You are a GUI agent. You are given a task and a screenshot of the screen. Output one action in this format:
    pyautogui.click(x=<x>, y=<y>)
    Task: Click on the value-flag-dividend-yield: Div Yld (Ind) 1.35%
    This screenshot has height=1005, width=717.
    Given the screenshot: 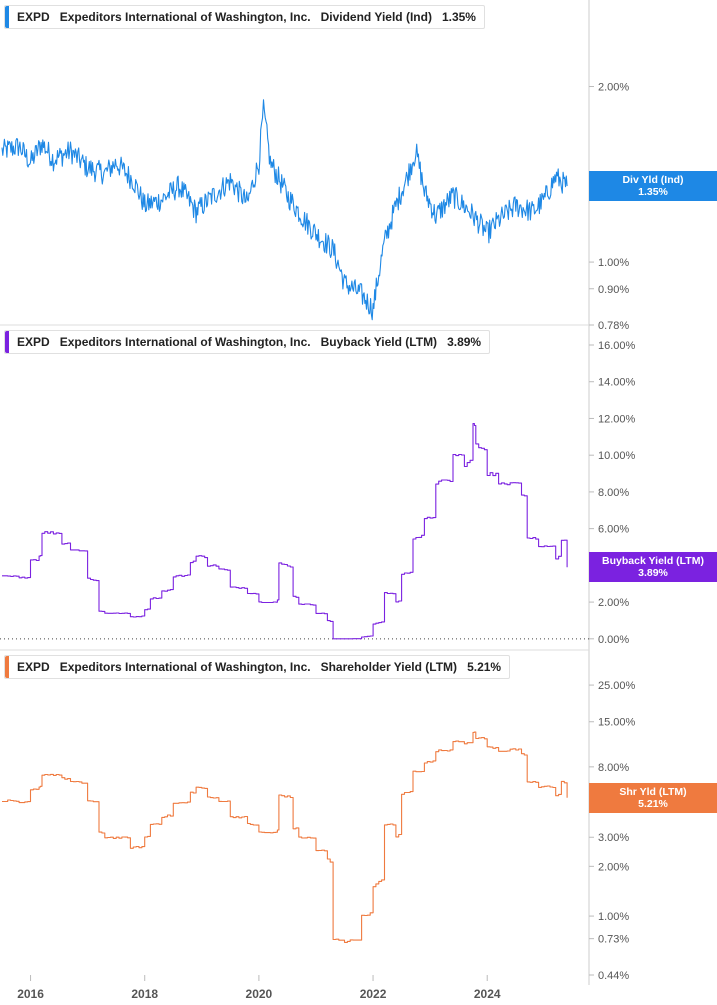 What is the action you would take?
    pyautogui.click(x=653, y=186)
    